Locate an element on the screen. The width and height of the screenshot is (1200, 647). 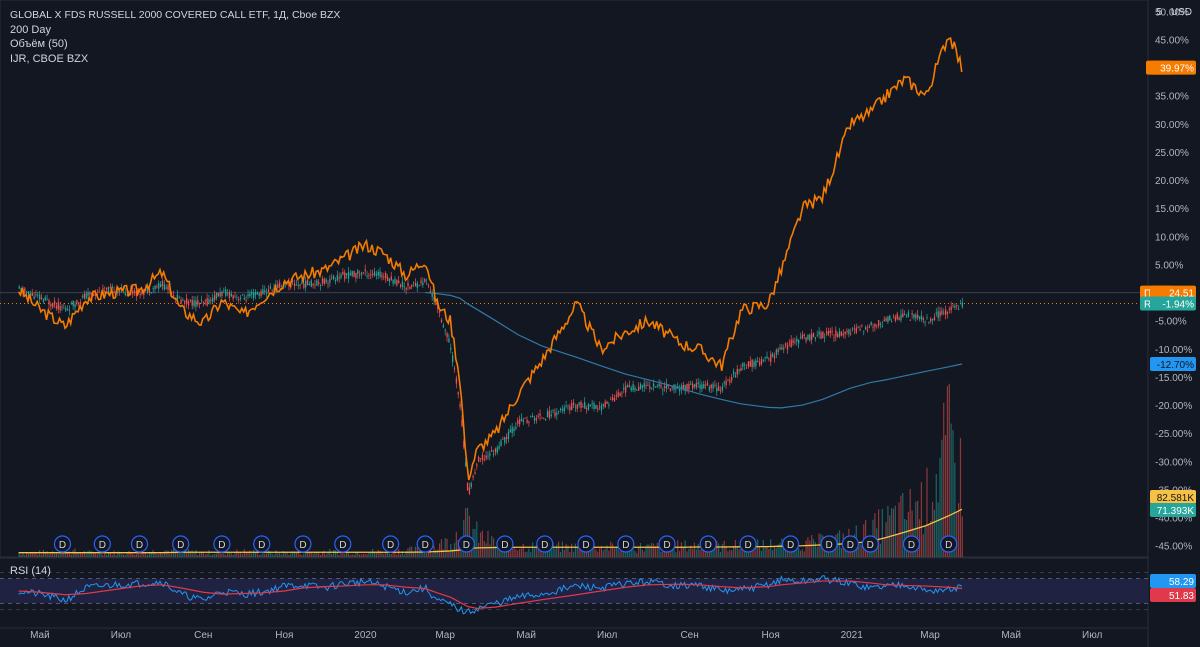
y-axis-tick-label: 10.00% is located at coordinates (1172, 237).